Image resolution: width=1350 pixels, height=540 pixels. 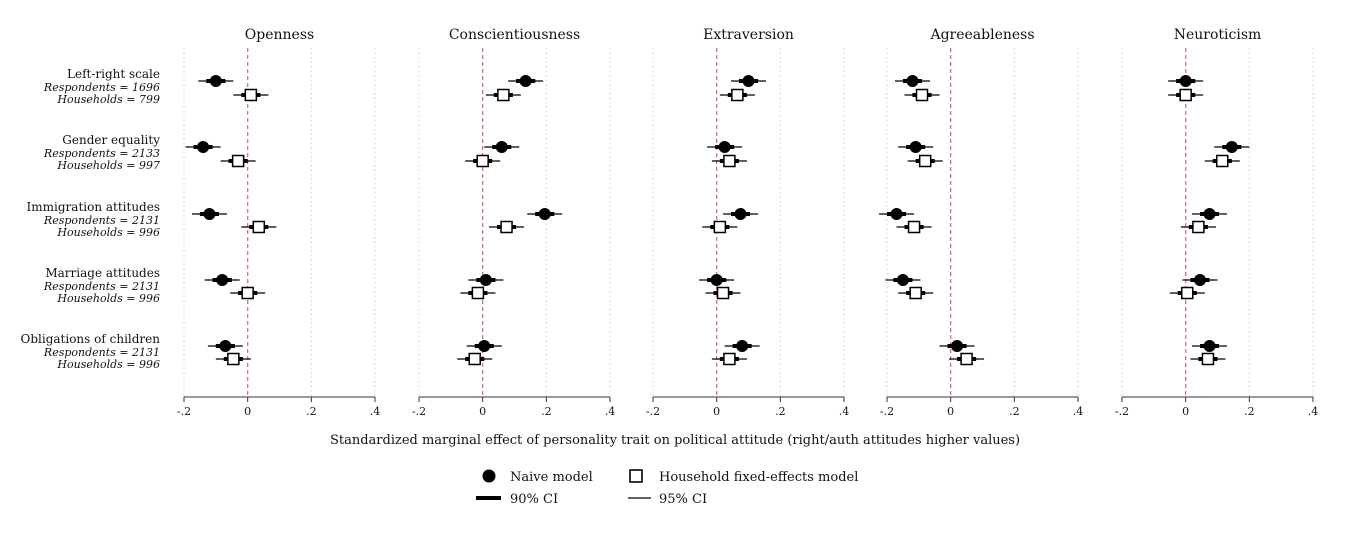 What do you see at coordinates (91, 339) in the screenshot?
I see `row-label: Obligations of children` at bounding box center [91, 339].